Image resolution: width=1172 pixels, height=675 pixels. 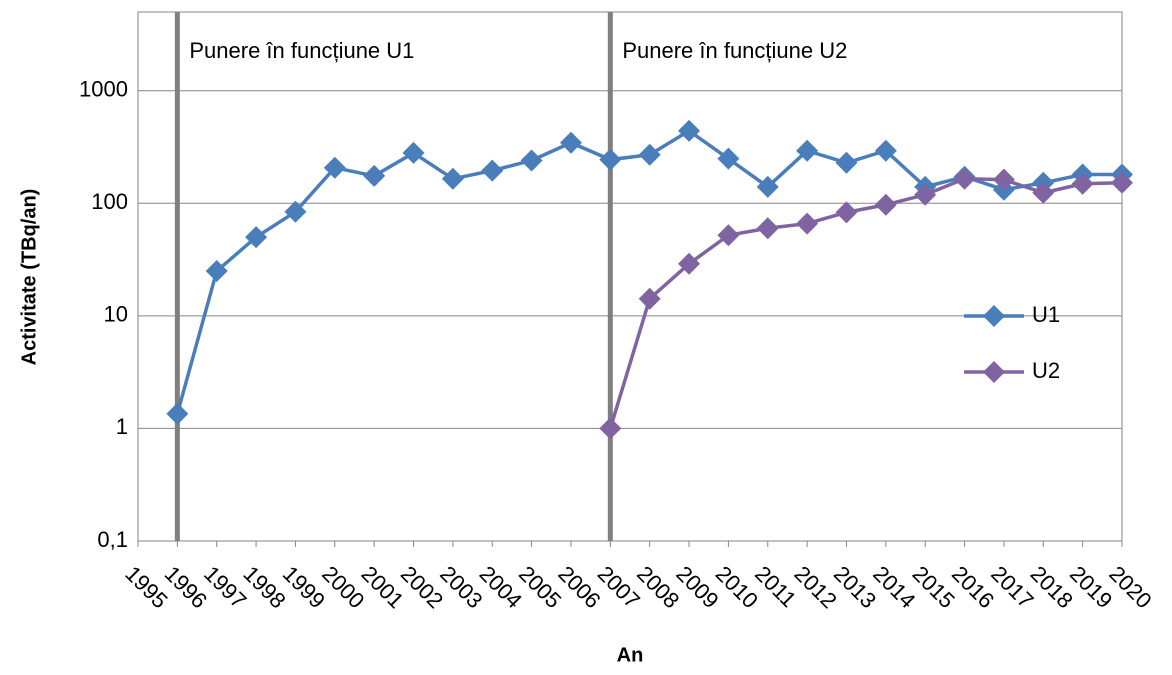 What do you see at coordinates (1046, 314) in the screenshot?
I see `legend-label: U1` at bounding box center [1046, 314].